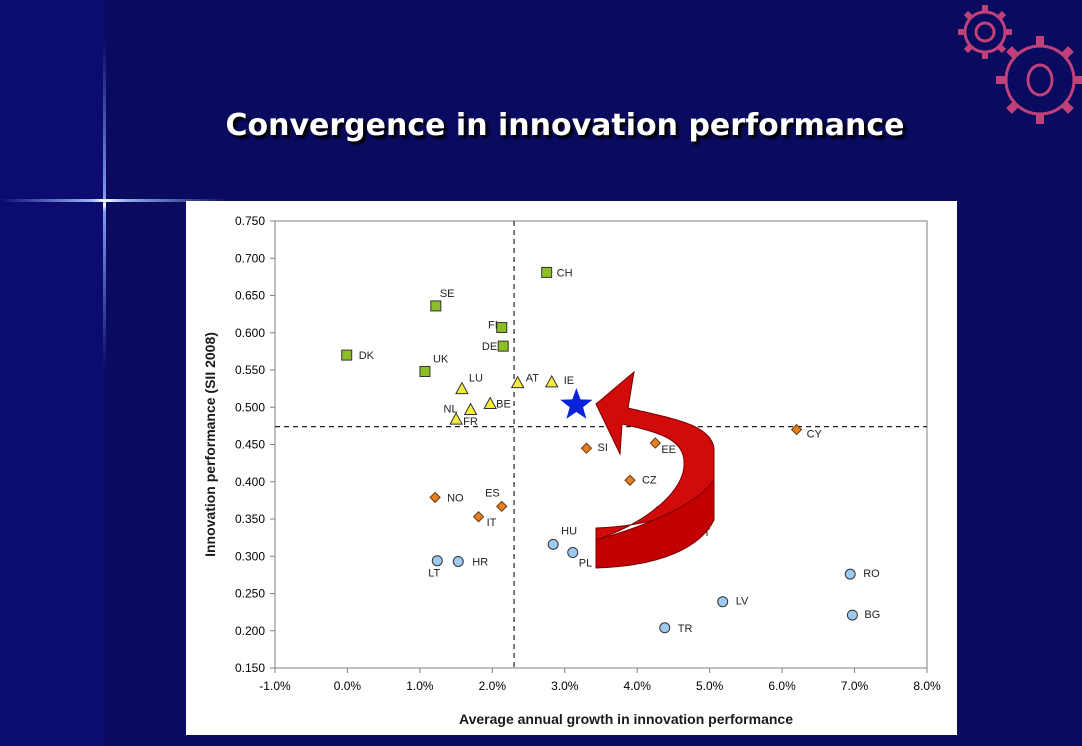 The width and height of the screenshot is (1082, 746). What do you see at coordinates (115, 200) in the screenshot?
I see `light-flare-horizontal` at bounding box center [115, 200].